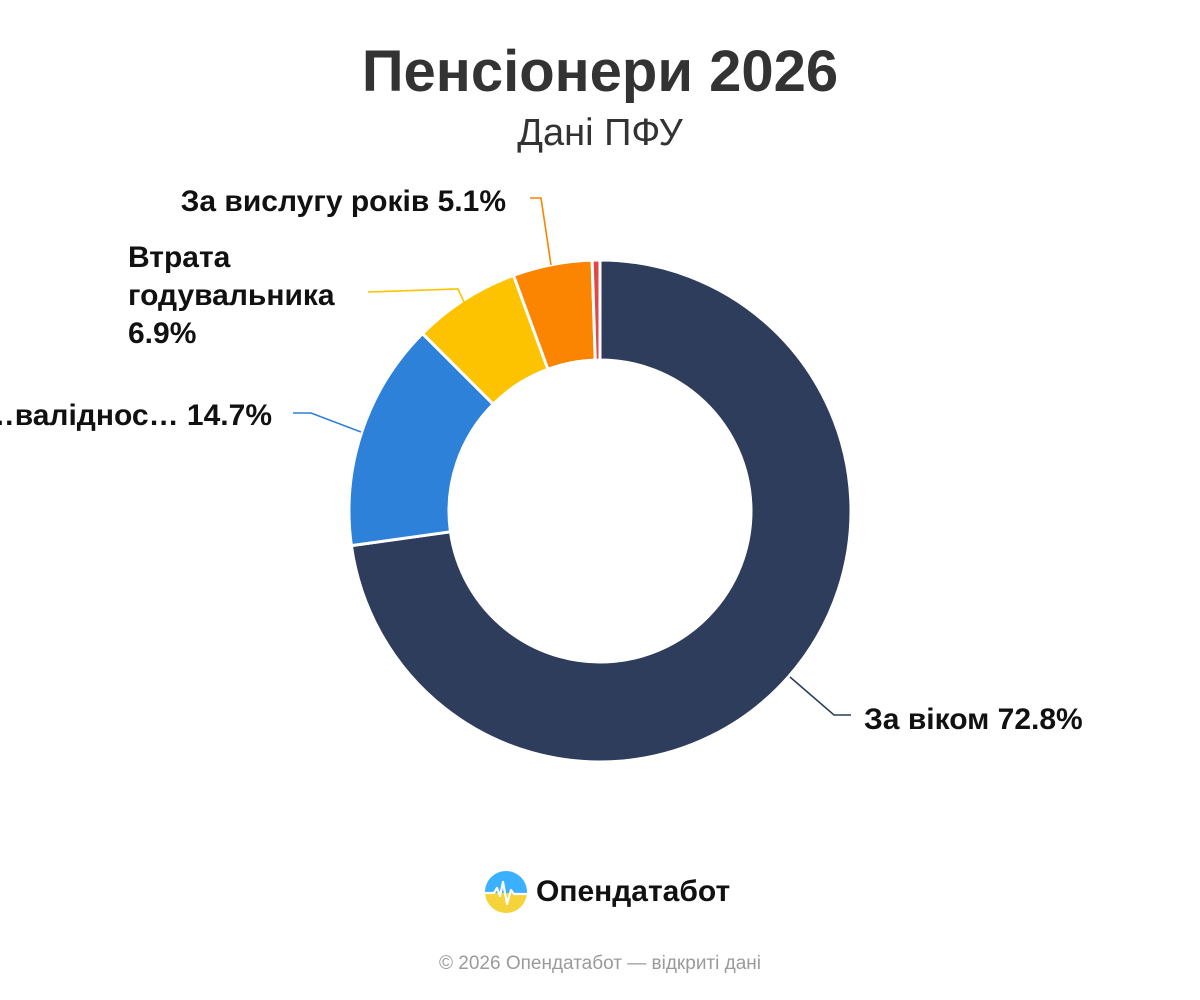  Describe the element at coordinates (231, 295) in the screenshot. I see `slice-label-2: Втрата годувальника 6.9%` at that location.